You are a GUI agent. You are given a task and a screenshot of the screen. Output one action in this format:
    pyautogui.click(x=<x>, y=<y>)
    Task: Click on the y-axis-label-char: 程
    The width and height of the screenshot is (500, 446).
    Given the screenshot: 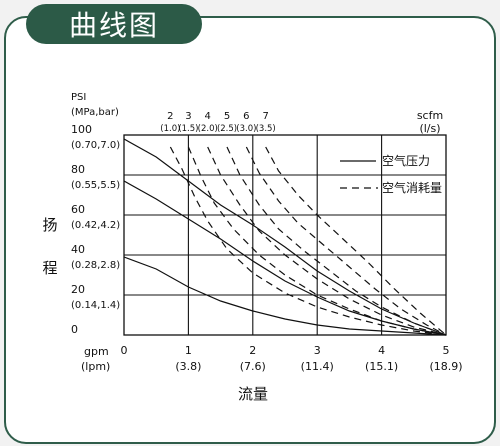 What is the action you would take?
    pyautogui.click(x=49, y=268)
    